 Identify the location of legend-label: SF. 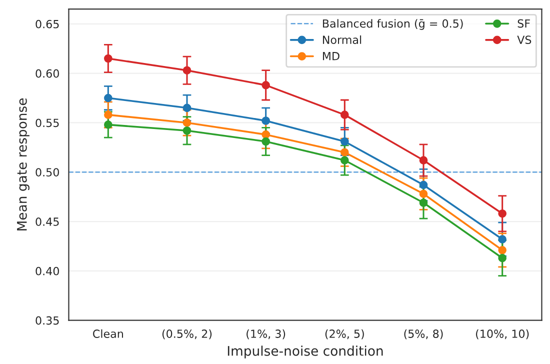
(524, 23).